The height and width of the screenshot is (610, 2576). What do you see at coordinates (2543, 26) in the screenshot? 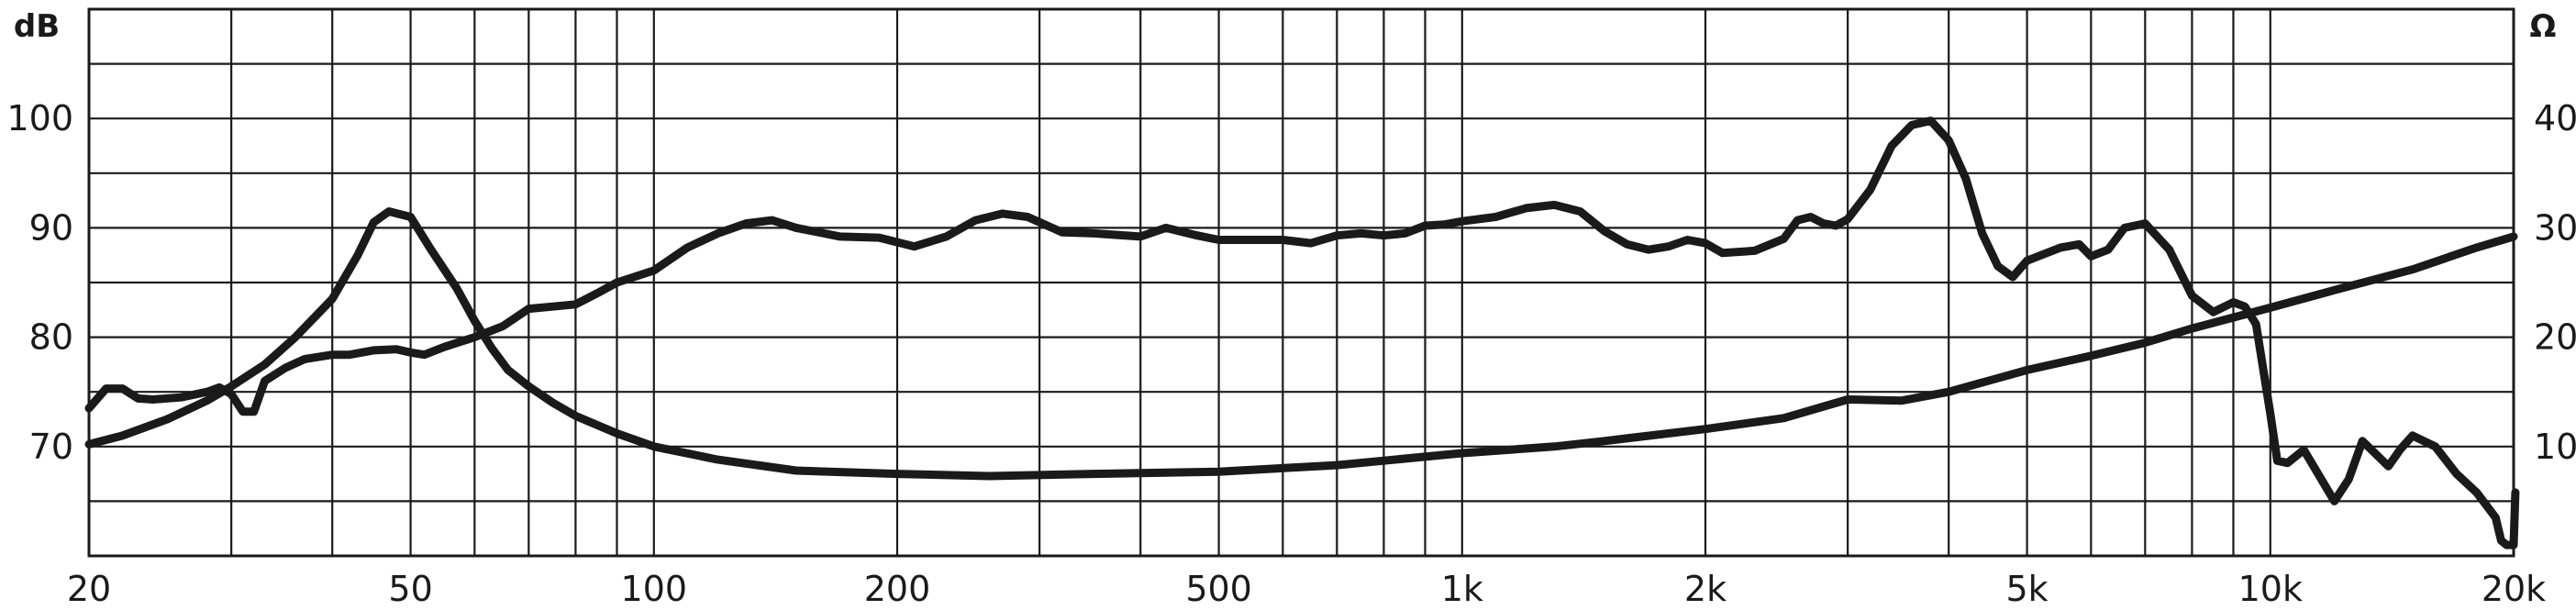
I see `right-unit-label: Ω` at bounding box center [2543, 26].